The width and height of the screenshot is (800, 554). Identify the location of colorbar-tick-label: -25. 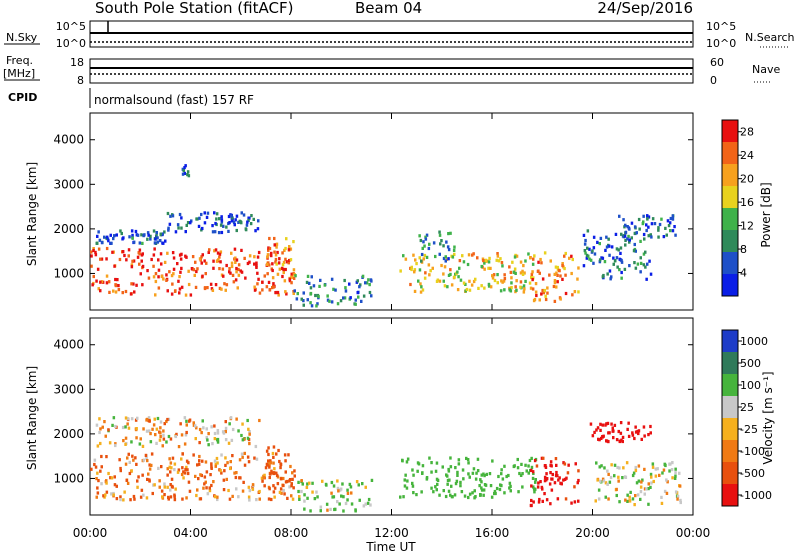
(749, 429).